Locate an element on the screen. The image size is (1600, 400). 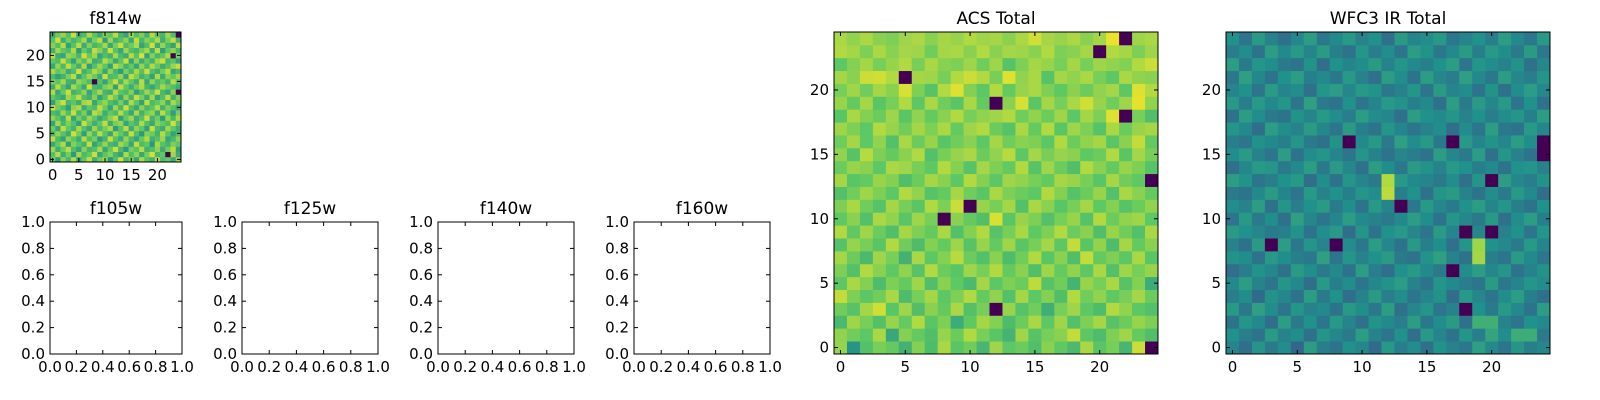
x-tick-label: 0.2 is located at coordinates (269, 367).